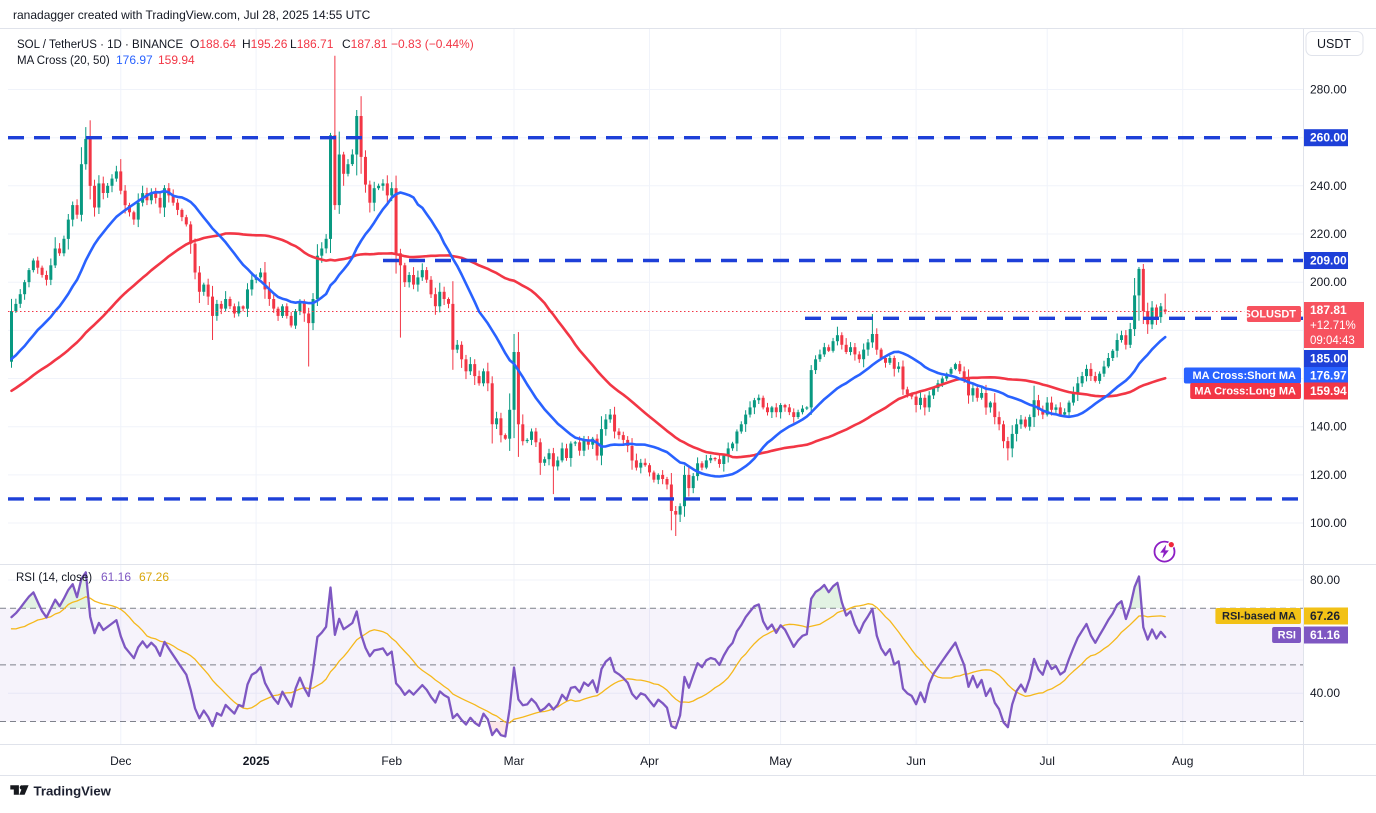 The height and width of the screenshot is (813, 1376). Describe the element at coordinates (1328, 234) in the screenshot. I see `svg-text: 220.00` at that location.